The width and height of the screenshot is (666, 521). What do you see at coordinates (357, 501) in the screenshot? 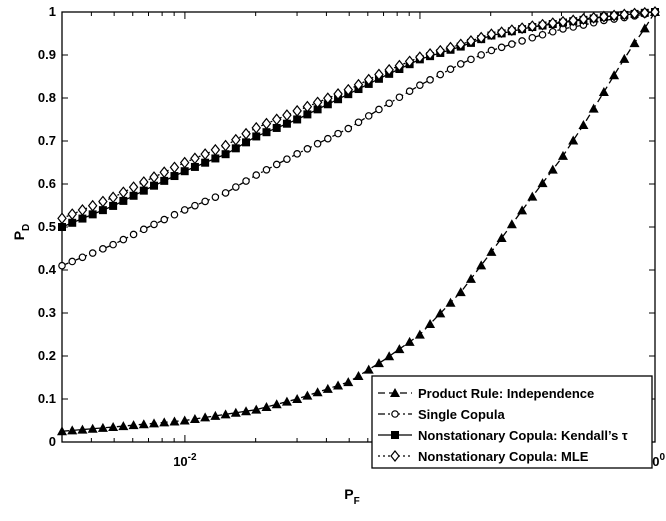
I see `x-axis-label-sub: F` at bounding box center [357, 501].